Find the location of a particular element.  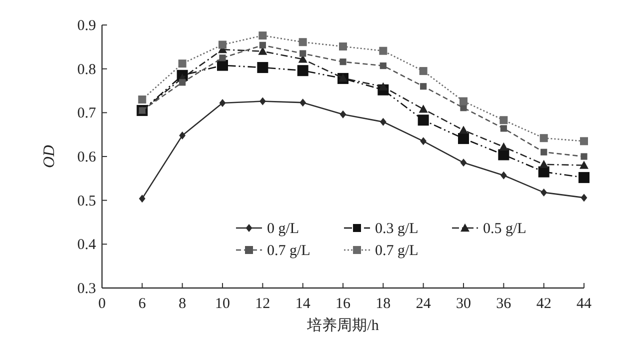

x-tick-label: 6 is located at coordinates (142, 304).